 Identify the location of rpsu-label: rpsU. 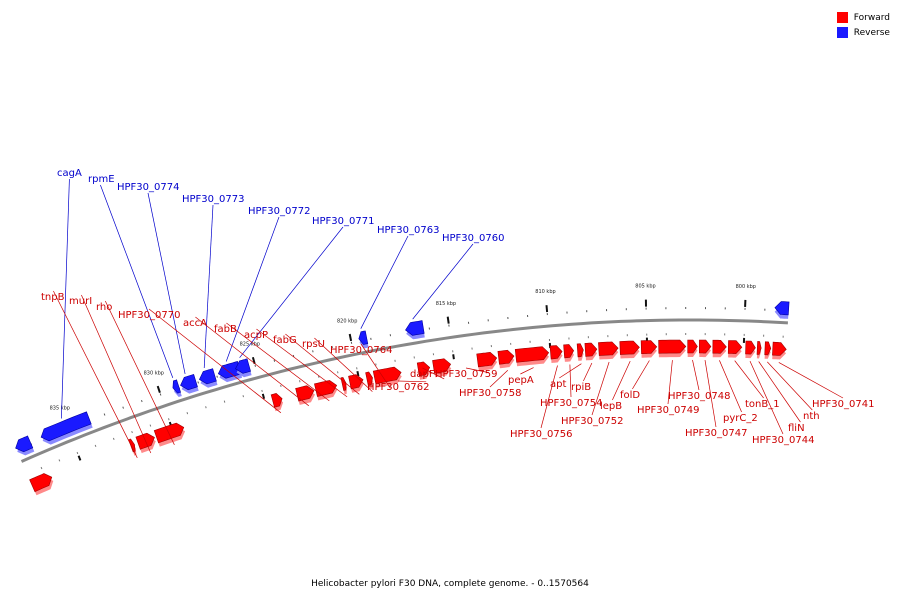
(313, 344).